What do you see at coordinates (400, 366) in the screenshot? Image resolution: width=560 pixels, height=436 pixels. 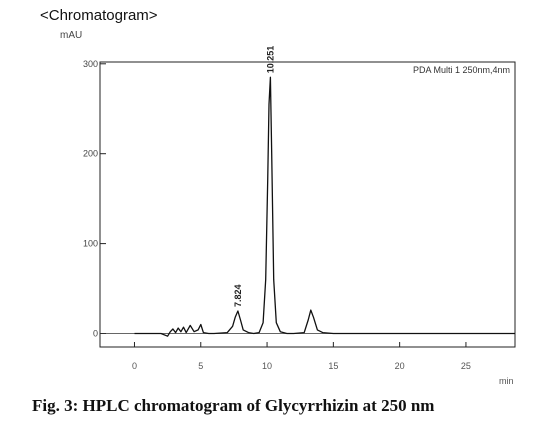 I see `x-tick-label: 20` at bounding box center [400, 366].